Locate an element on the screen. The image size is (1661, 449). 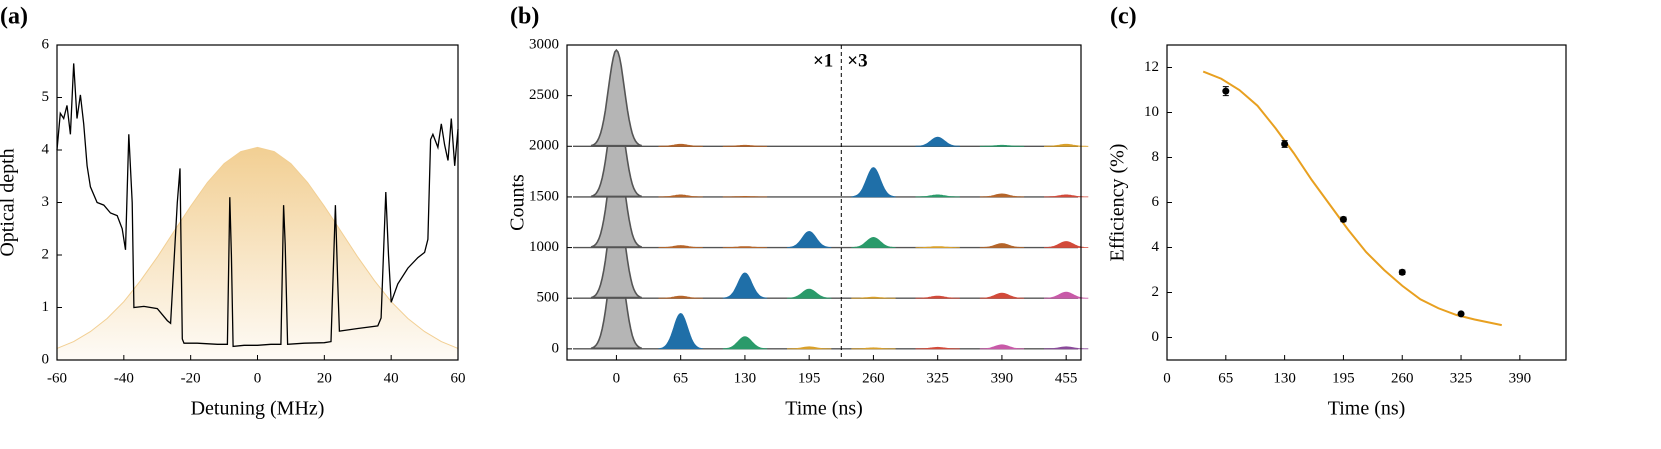
x-tick-label: 20 is located at coordinates (324, 378).